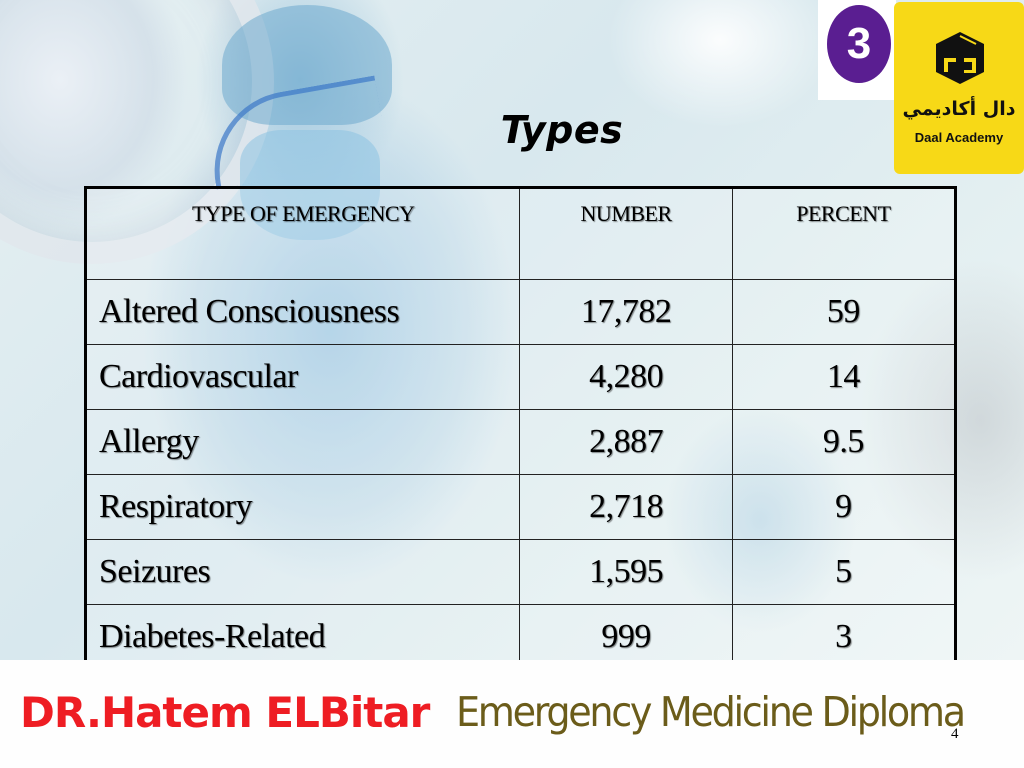 The height and width of the screenshot is (768, 1024). What do you see at coordinates (844, 507) in the screenshot?
I see `cell-percent: 9` at bounding box center [844, 507].